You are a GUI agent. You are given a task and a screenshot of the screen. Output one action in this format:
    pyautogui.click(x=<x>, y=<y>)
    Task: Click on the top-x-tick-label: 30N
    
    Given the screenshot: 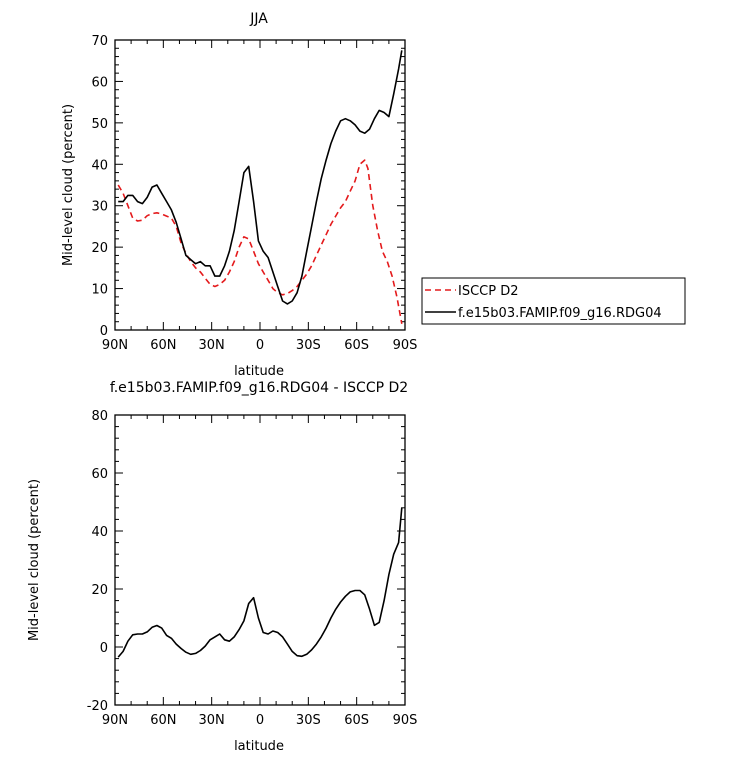 What is the action you would take?
    pyautogui.click(x=212, y=345)
    